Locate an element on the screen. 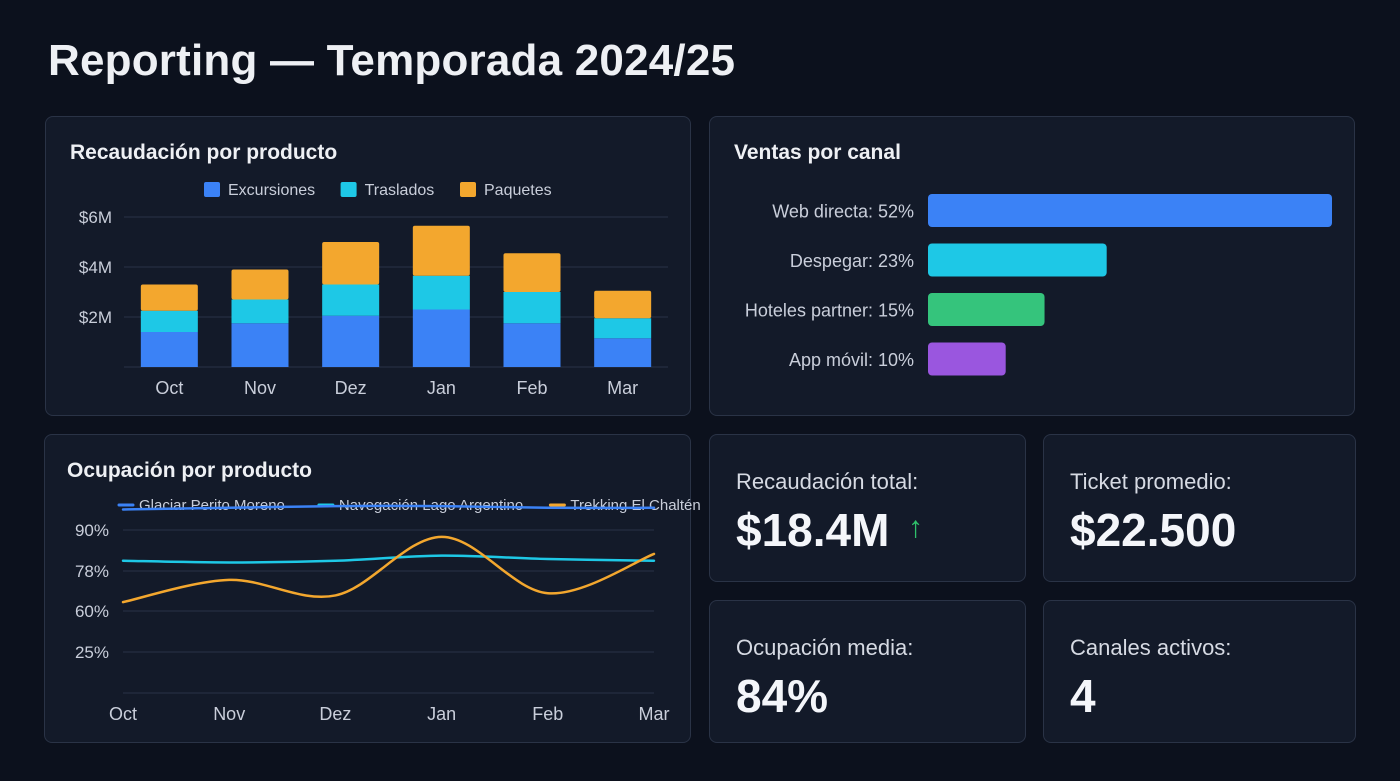  trend-up-icon: ↑ is located at coordinates (915, 527).